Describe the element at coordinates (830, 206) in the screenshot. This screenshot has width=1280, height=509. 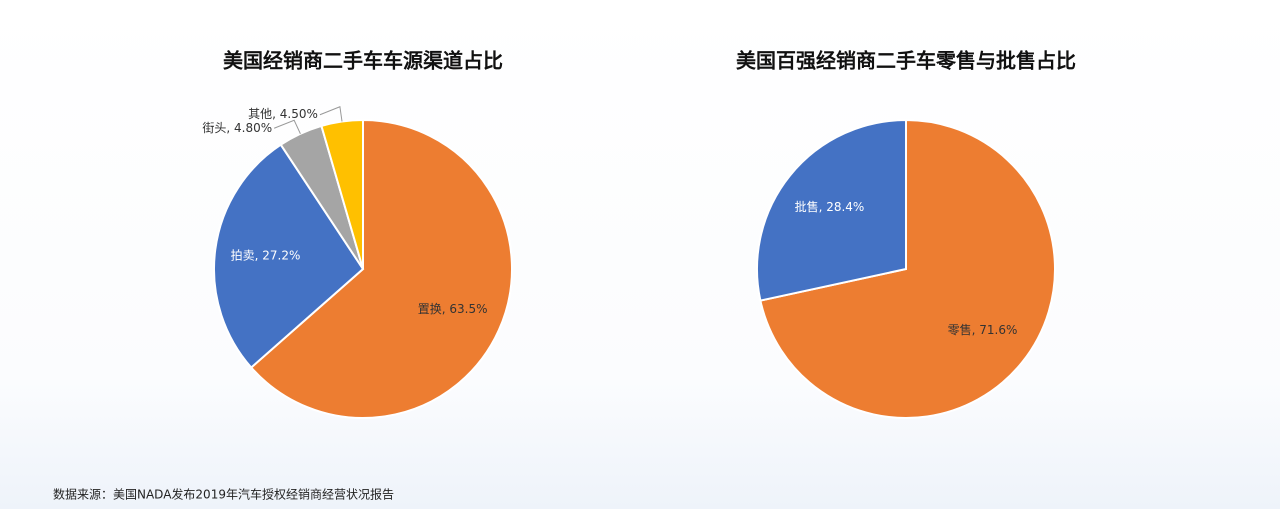
I see `data-label: 批售, 28.4%` at that location.